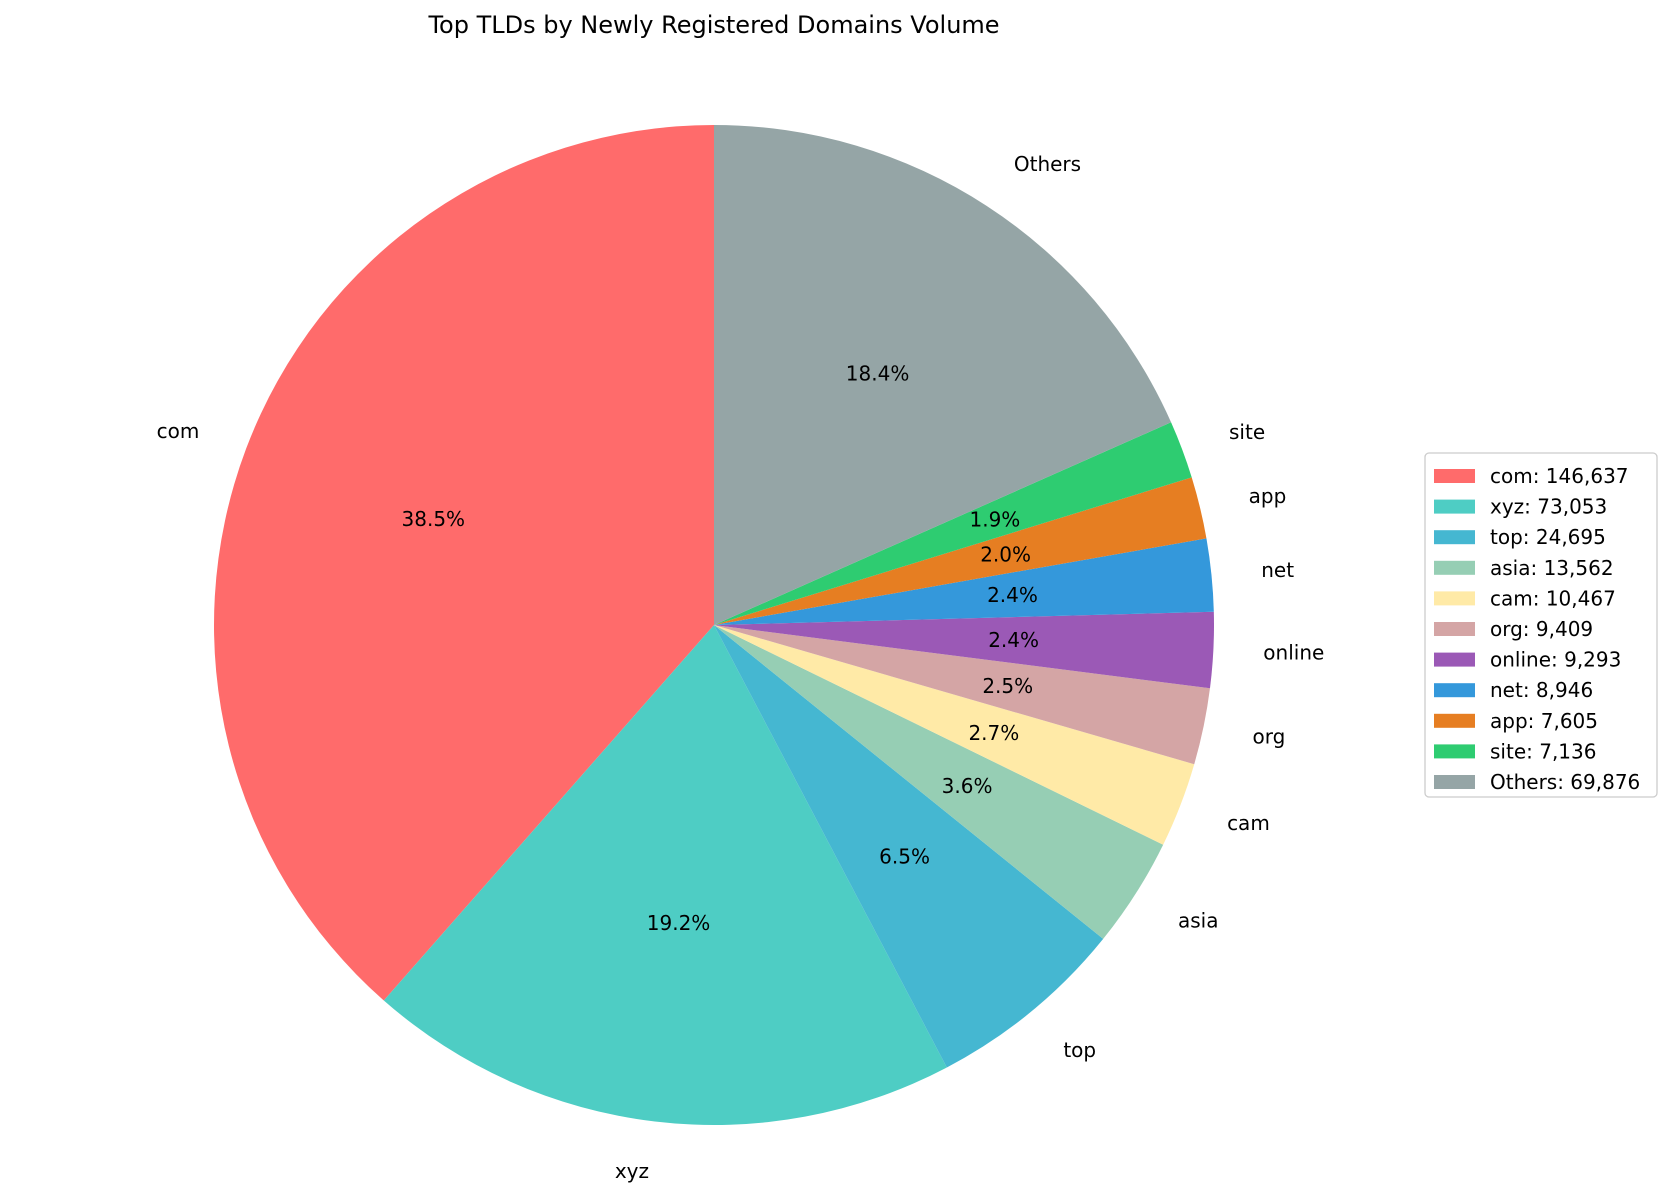 This screenshot has width=1667, height=1191. I want to click on slice-net, so click(964, 581).